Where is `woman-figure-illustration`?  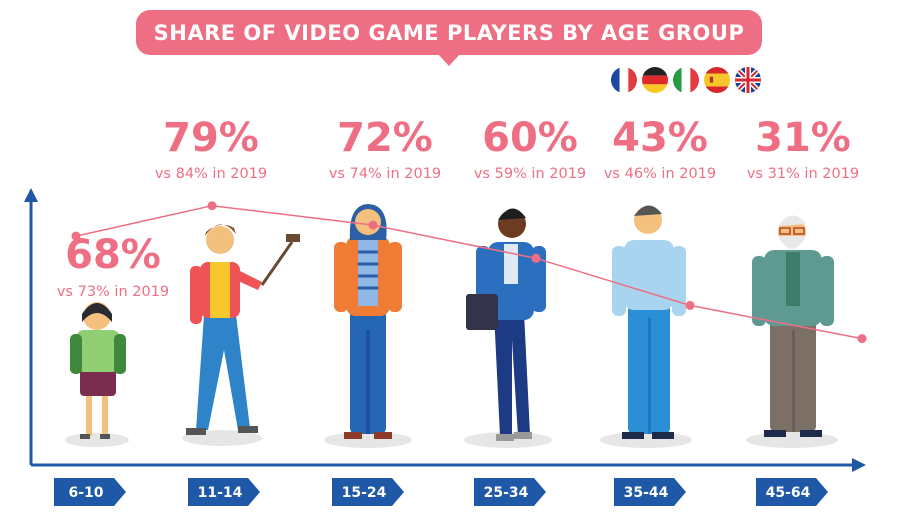
woman-figure-illustration is located at coordinates (368, 326).